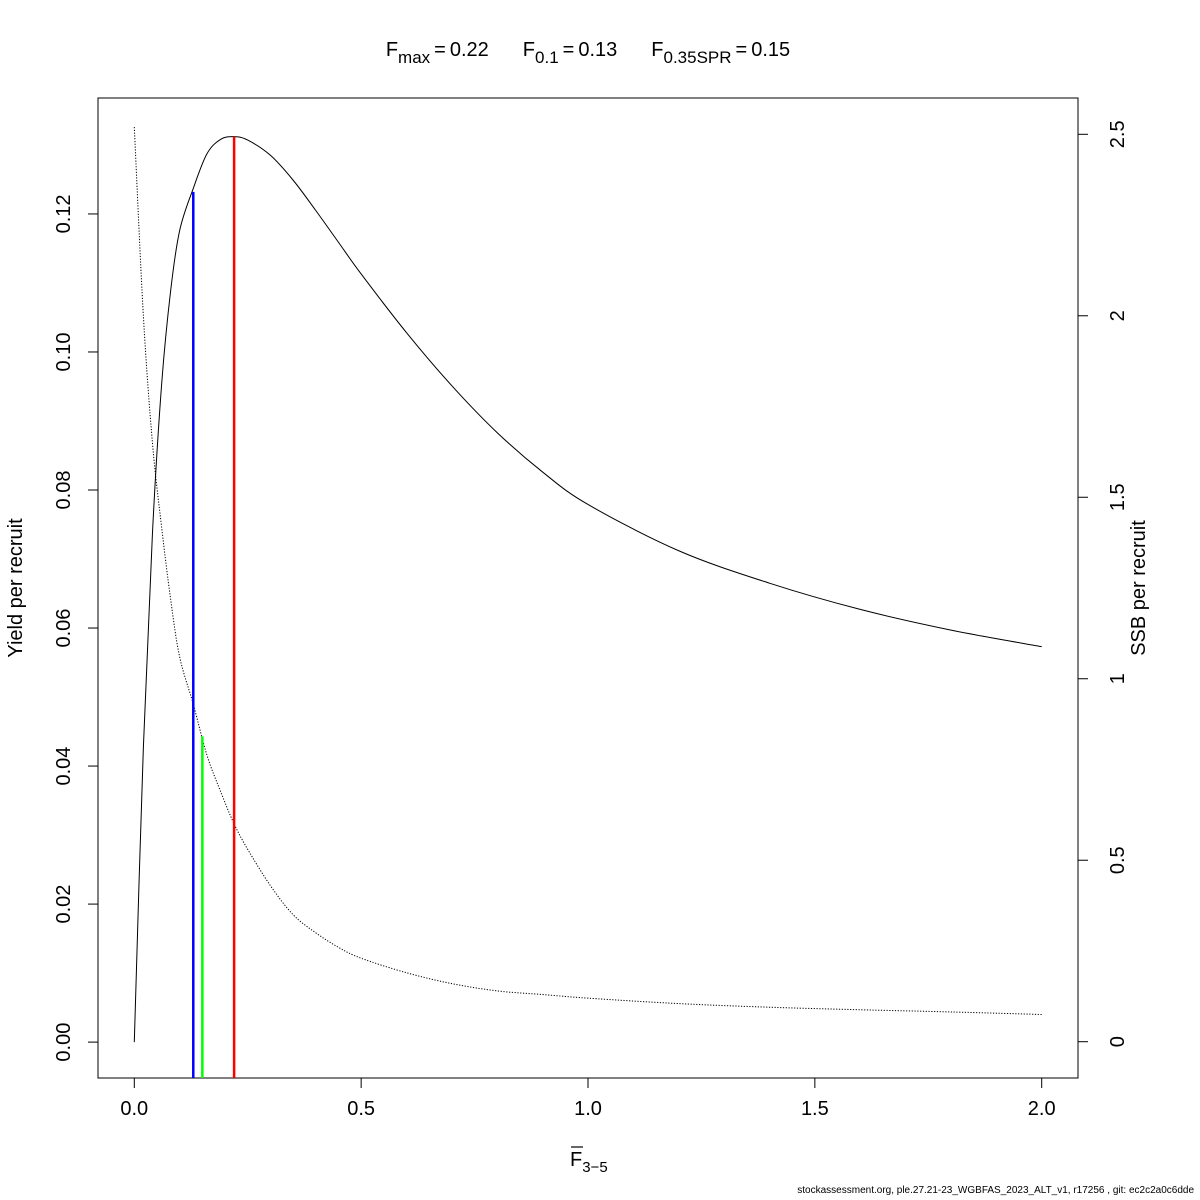  Describe the element at coordinates (597, 50) in the screenshot. I see `title-term-value: 0.13` at that location.